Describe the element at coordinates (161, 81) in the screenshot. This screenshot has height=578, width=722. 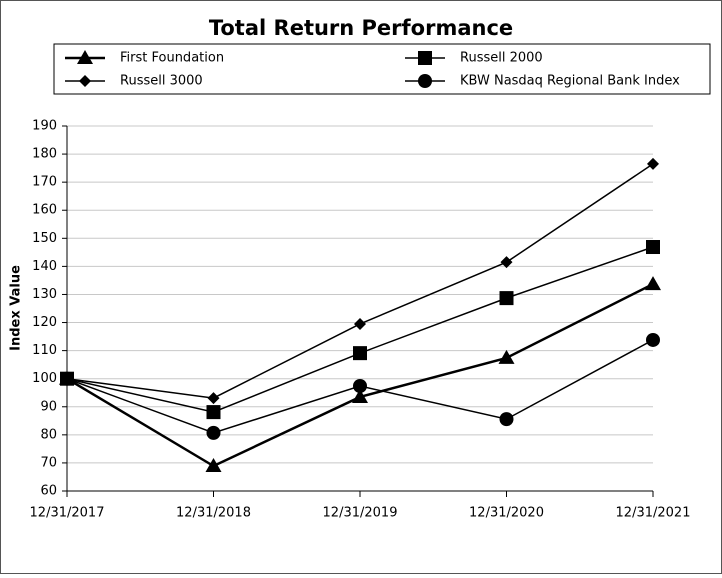
I see `legend-label: Russell 3000` at that location.